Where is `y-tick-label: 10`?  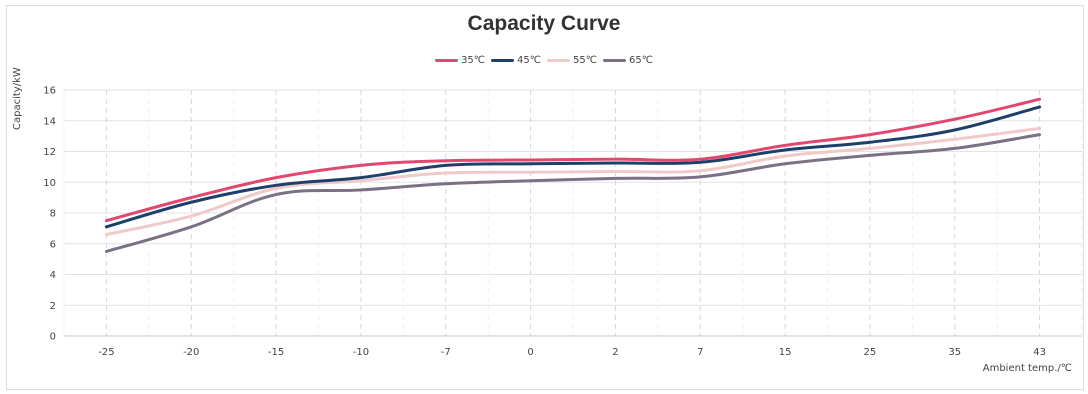 y-tick-label: 10 is located at coordinates (49, 183).